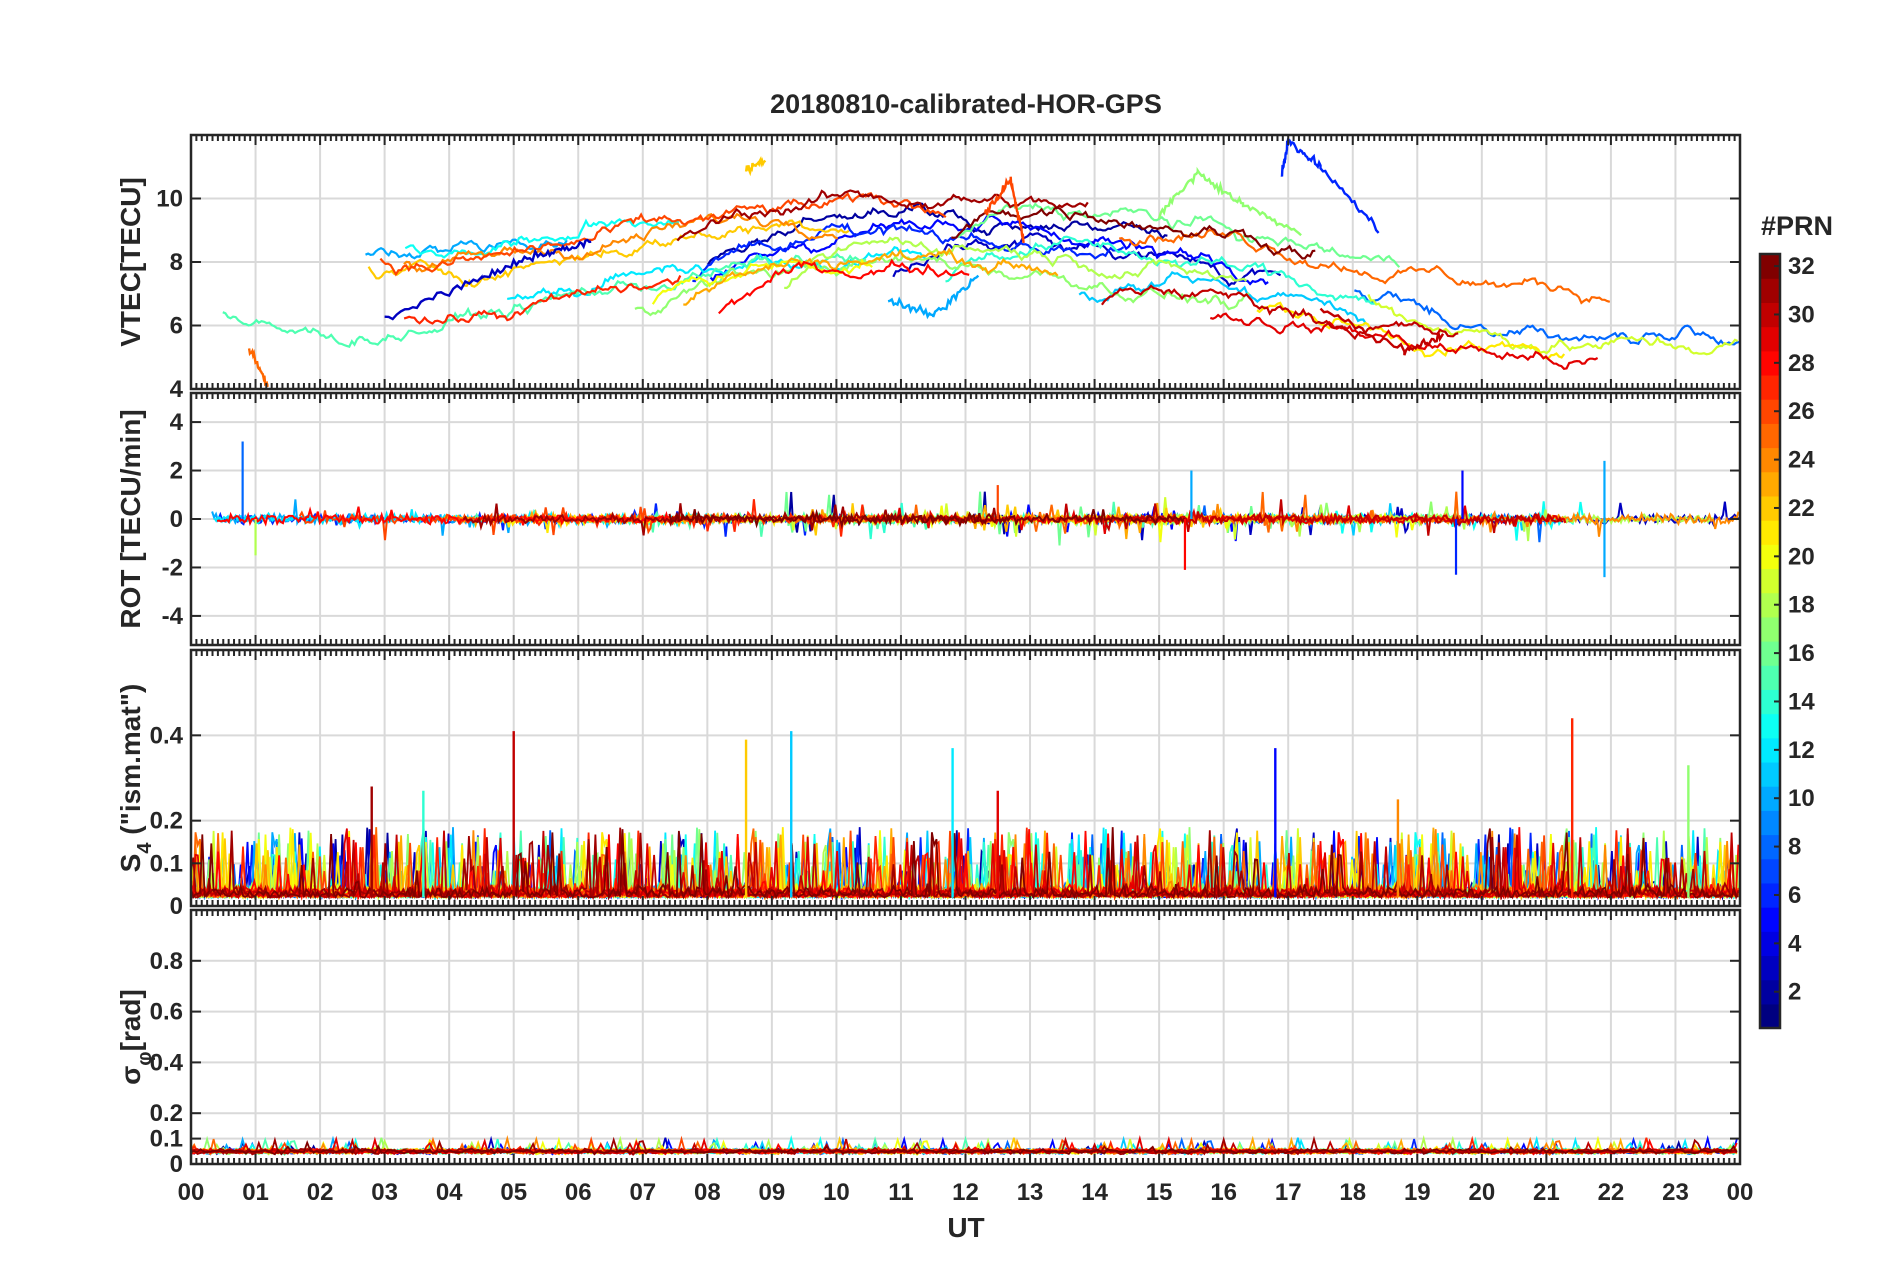 The width and height of the screenshot is (1902, 1272). I want to click on y-axis-label-rest: ("ism.mat"), so click(130, 763).